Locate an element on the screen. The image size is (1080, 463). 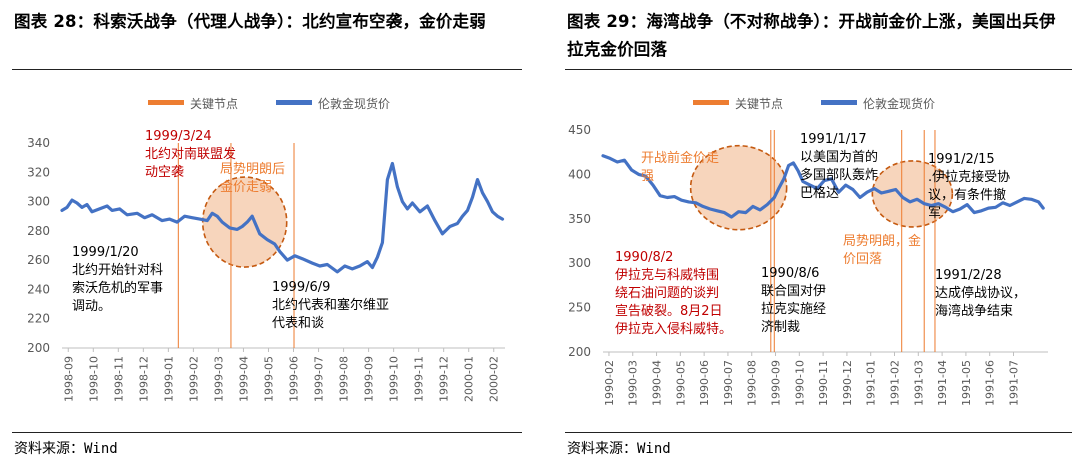
x-tick-label: 1999-11 is located at coordinates (419, 379).